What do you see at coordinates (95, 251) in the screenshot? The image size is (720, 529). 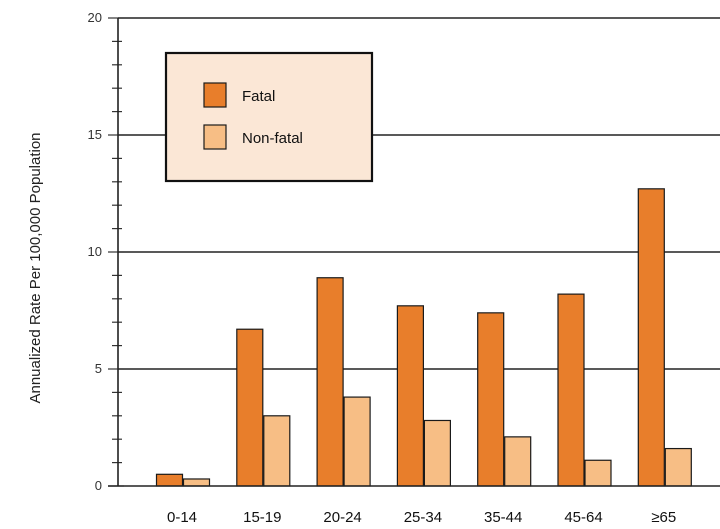 I see `y-tick-label: 10` at bounding box center [95, 251].